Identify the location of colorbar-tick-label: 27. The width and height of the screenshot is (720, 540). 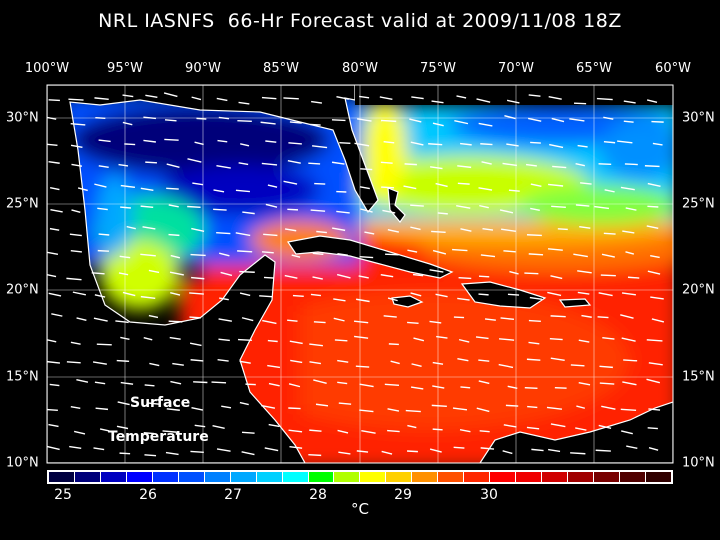
(233, 495).